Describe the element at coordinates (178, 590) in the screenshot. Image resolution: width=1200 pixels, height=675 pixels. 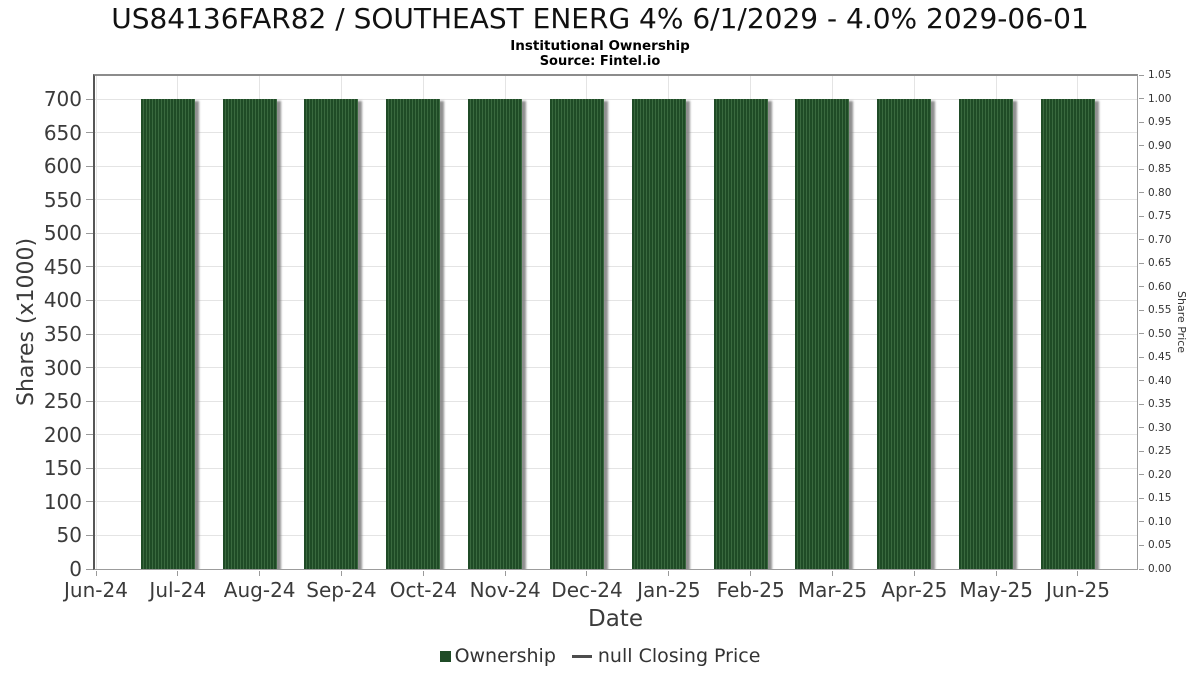
I see `x-axis-tick-label: Jul-24` at that location.